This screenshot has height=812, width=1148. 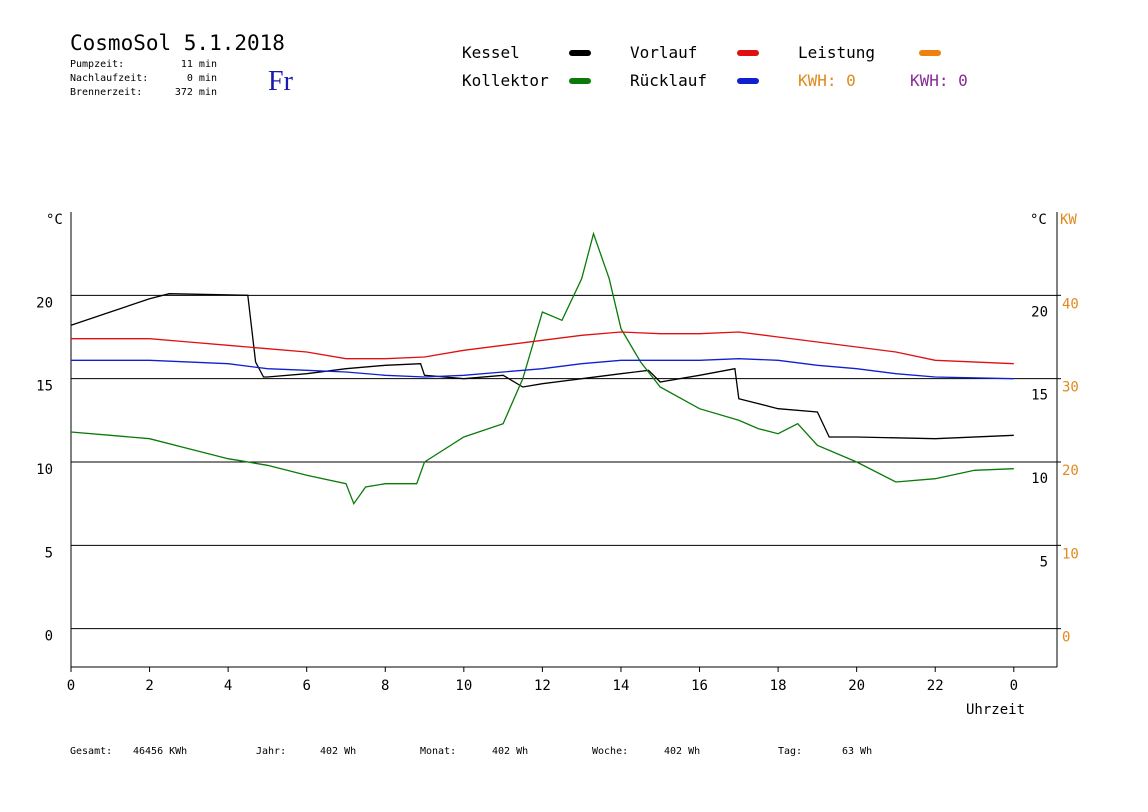 I want to click on y2-axis-label: KW, so click(x=1068, y=220).